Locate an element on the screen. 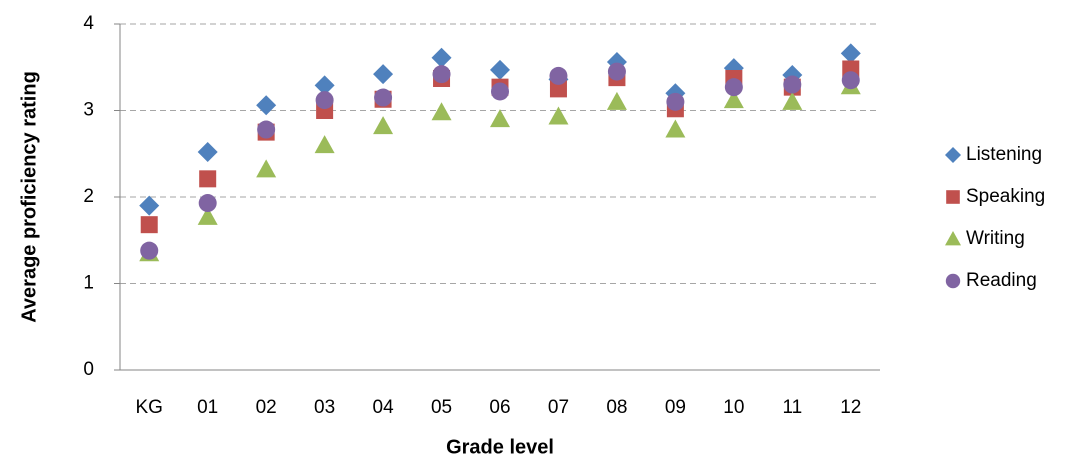 Image resolution: width=1077 pixels, height=461 pixels. y-axis-title: Average proficiency rating is located at coordinates (29, 197).